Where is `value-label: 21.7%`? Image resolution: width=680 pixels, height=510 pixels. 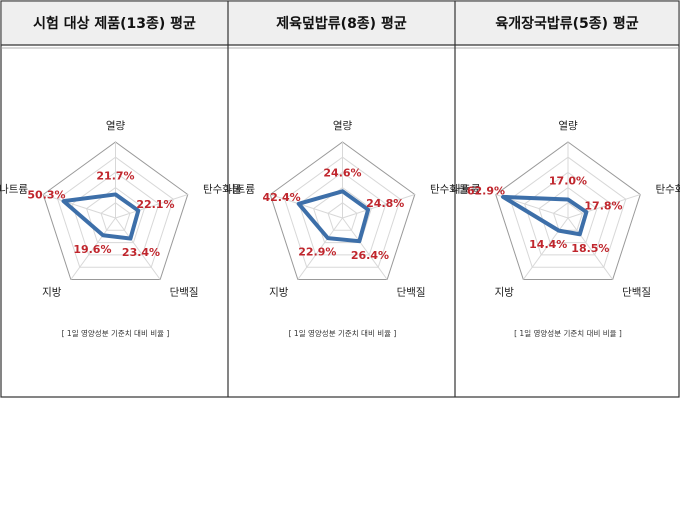
value-label: 21.7% is located at coordinates (115, 175).